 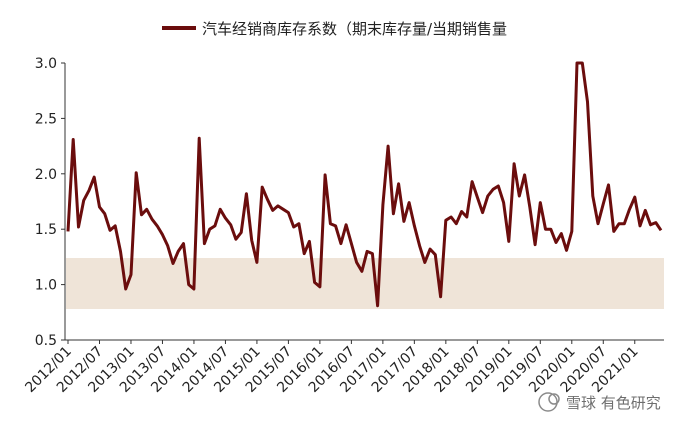 What do you see at coordinates (46, 286) in the screenshot?
I see `y-tick-label: 1.0` at bounding box center [46, 286].